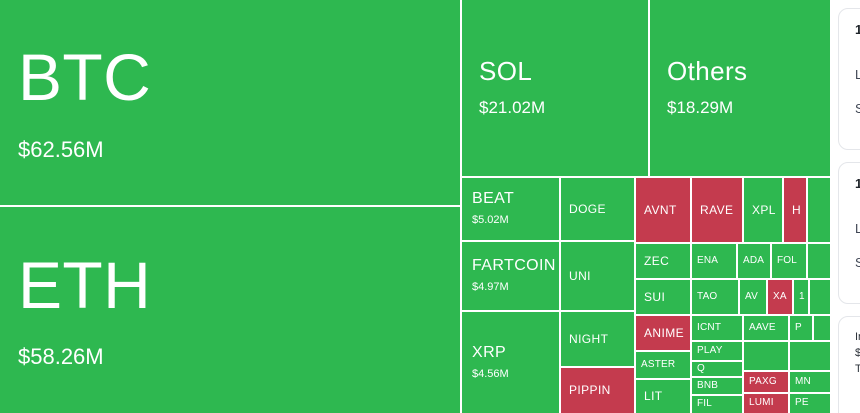 The height and width of the screenshot is (413, 860). I want to click on tile-symbol: LUMI, so click(761, 403).